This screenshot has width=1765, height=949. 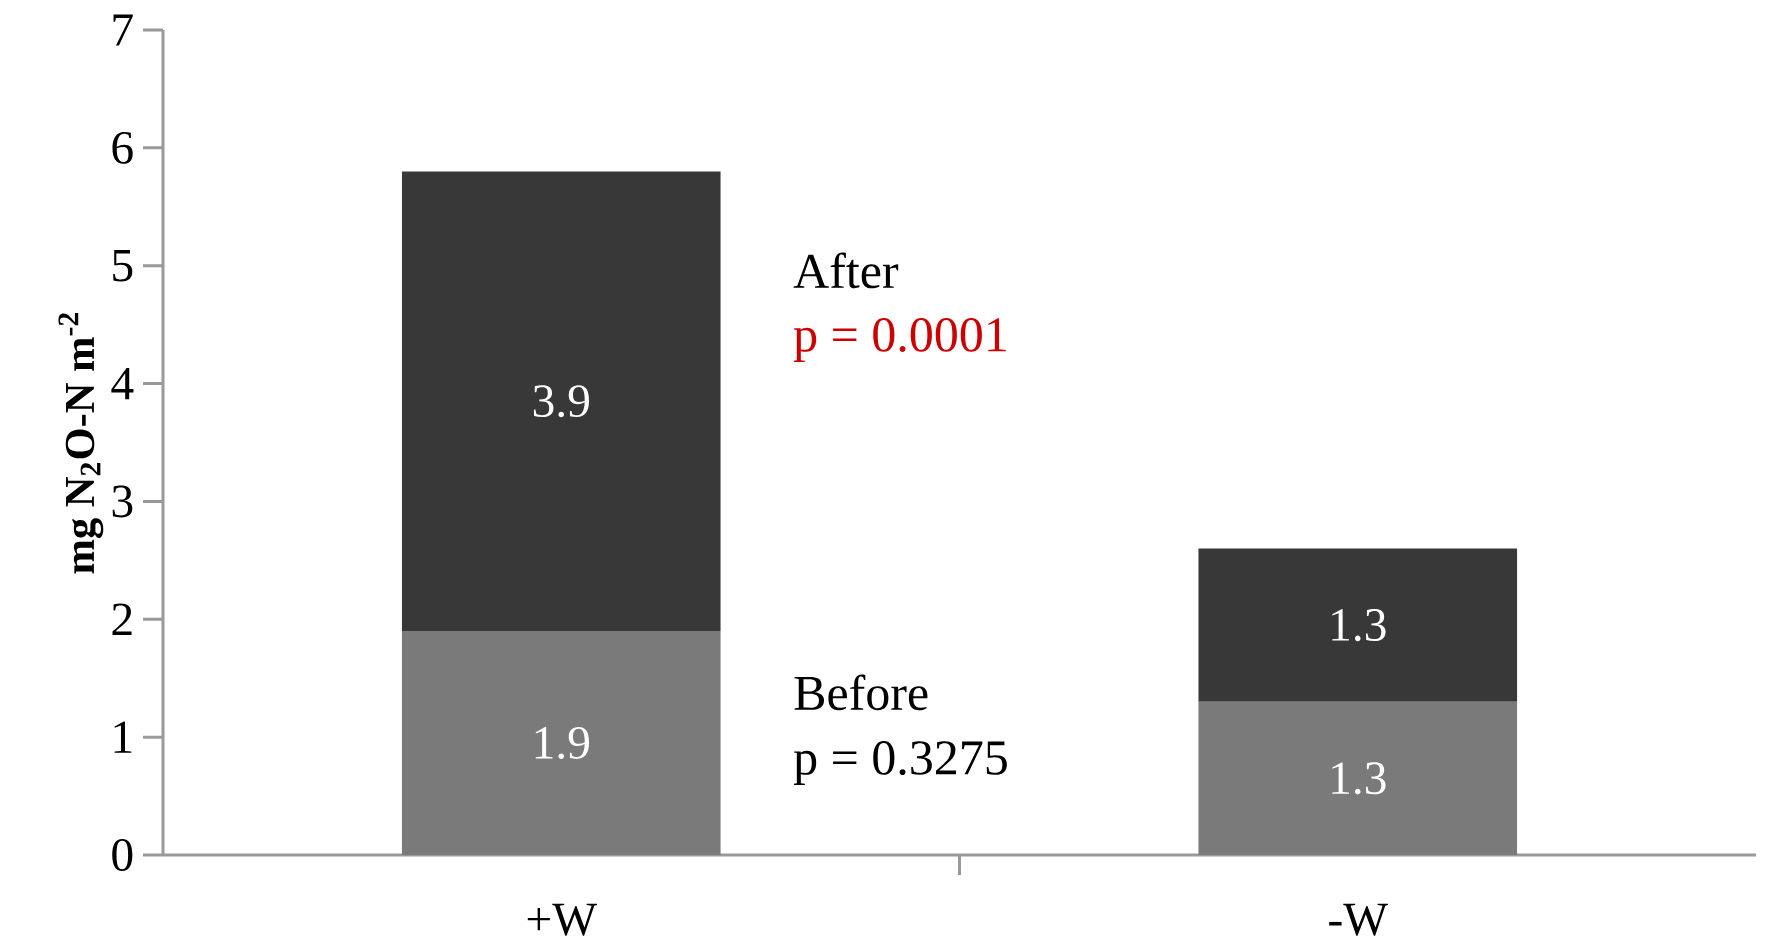 I want to click on y-tick-label: 5, so click(x=123, y=265).